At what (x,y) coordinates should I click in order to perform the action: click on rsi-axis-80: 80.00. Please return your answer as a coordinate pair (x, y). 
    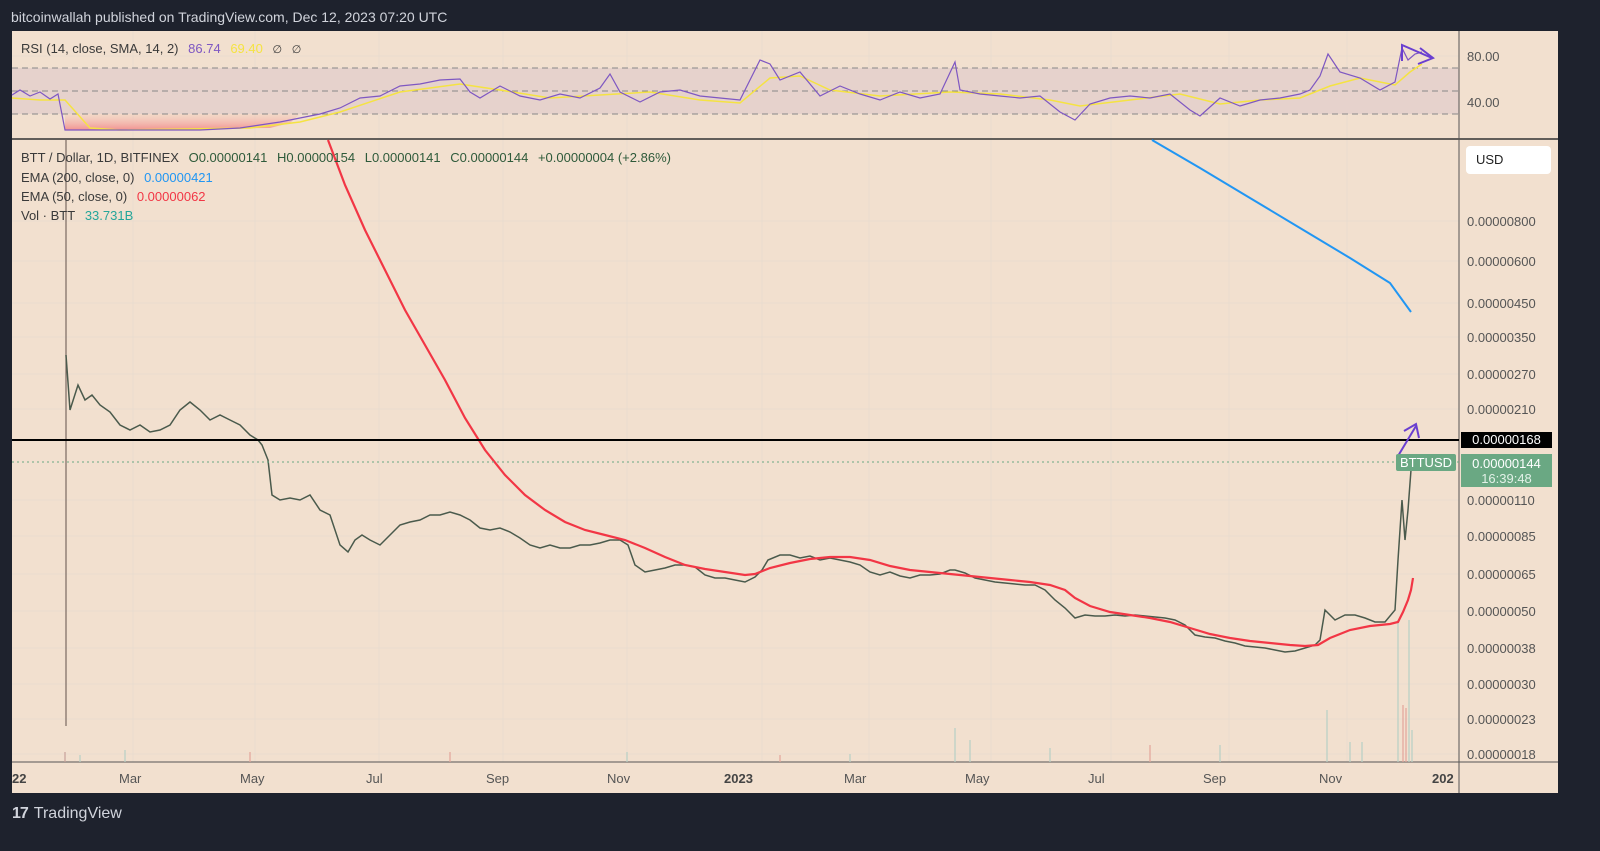
    Looking at the image, I should click on (1483, 56).